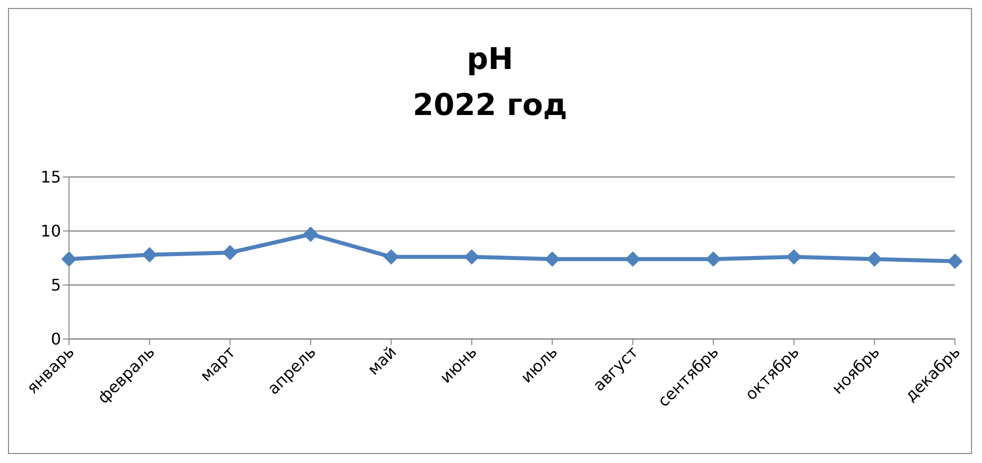  Describe the element at coordinates (50, 231) in the screenshot. I see `y-tick-label: 10` at that location.